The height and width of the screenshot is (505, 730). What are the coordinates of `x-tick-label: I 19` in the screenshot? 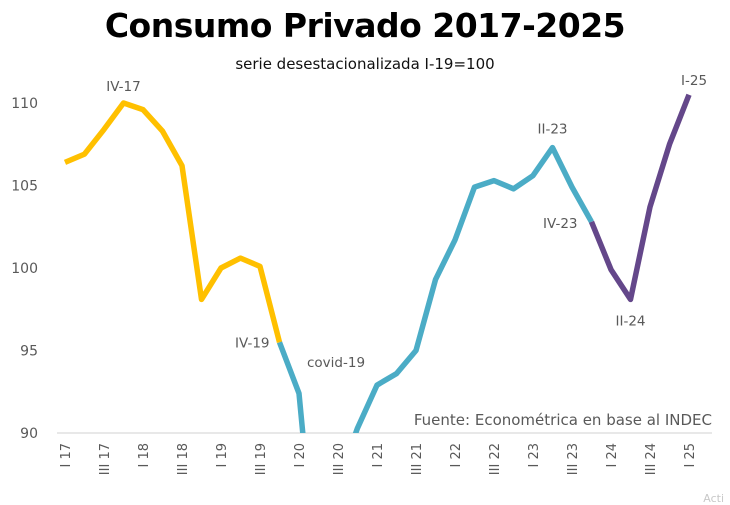 It's located at (222, 455).